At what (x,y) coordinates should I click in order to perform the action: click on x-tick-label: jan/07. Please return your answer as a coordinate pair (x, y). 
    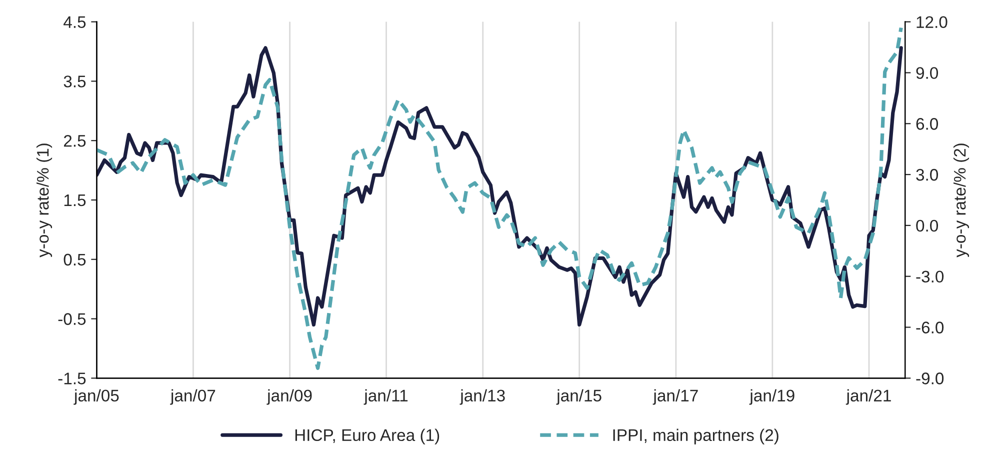
    Looking at the image, I should click on (193, 397).